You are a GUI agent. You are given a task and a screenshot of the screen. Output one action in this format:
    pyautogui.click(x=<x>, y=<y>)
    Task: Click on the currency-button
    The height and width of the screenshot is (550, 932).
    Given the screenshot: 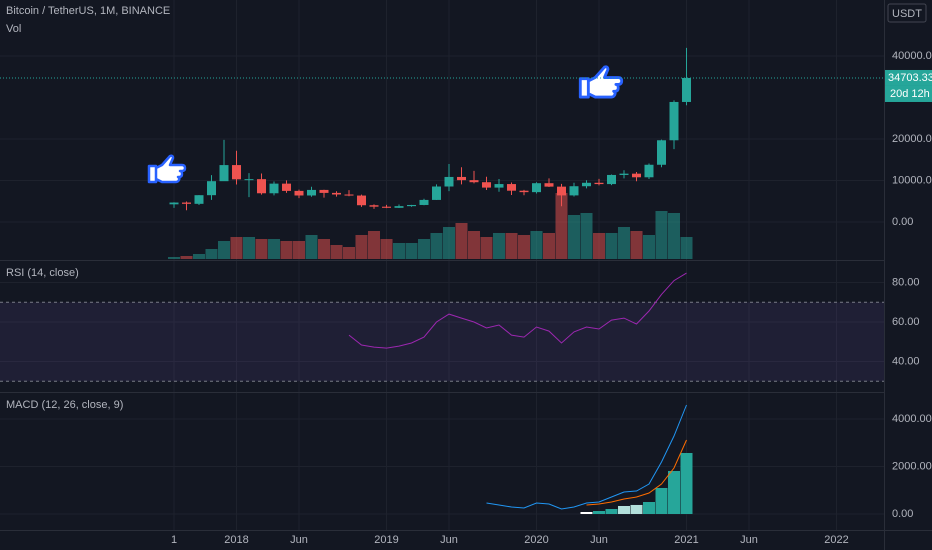 What is the action you would take?
    pyautogui.click(x=907, y=13)
    